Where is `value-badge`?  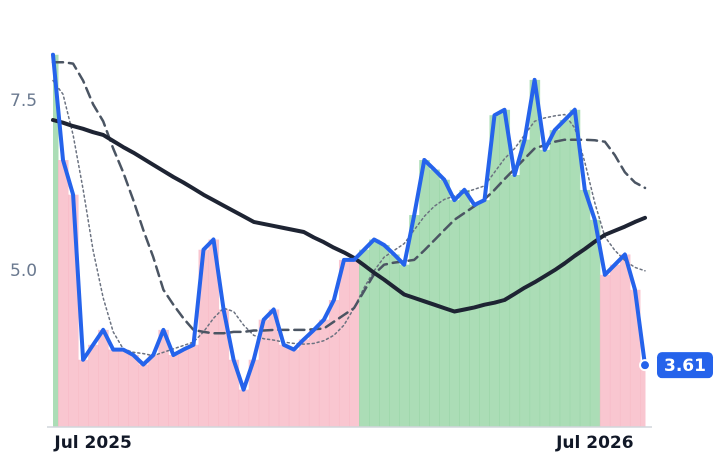
value-badge is located at coordinates (685, 365).